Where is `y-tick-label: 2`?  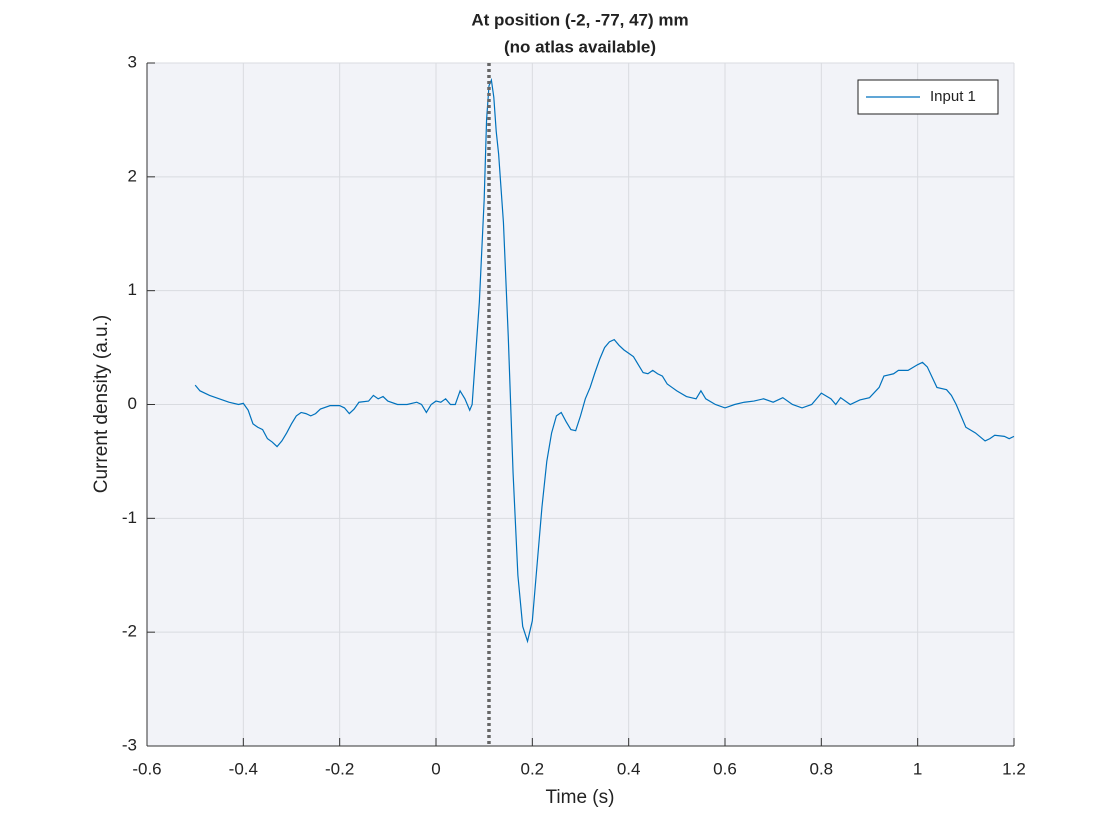 y-tick-label: 2 is located at coordinates (132, 175).